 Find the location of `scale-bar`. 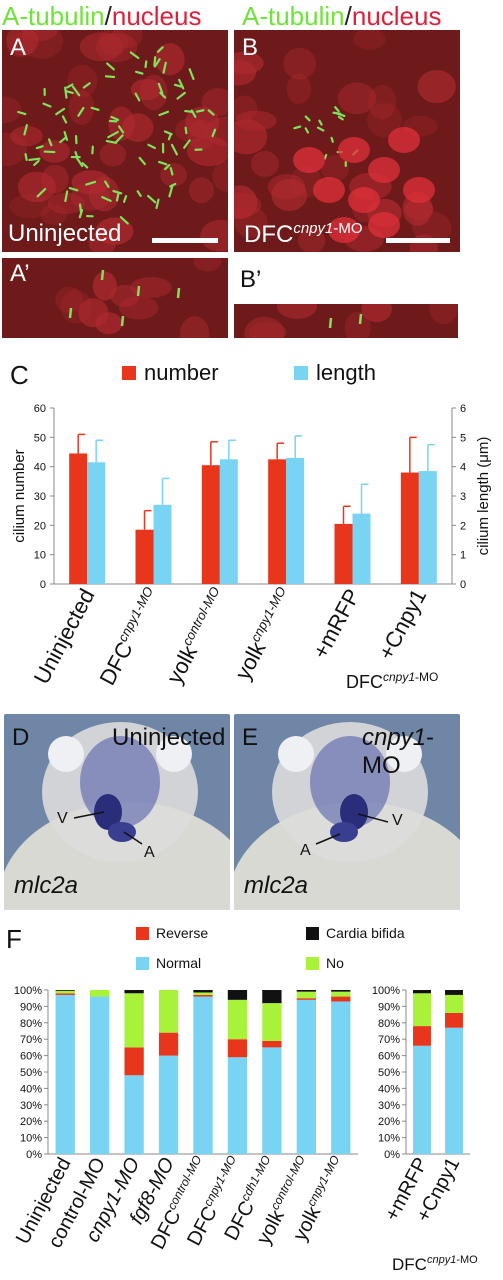

scale-bar is located at coordinates (185, 240).